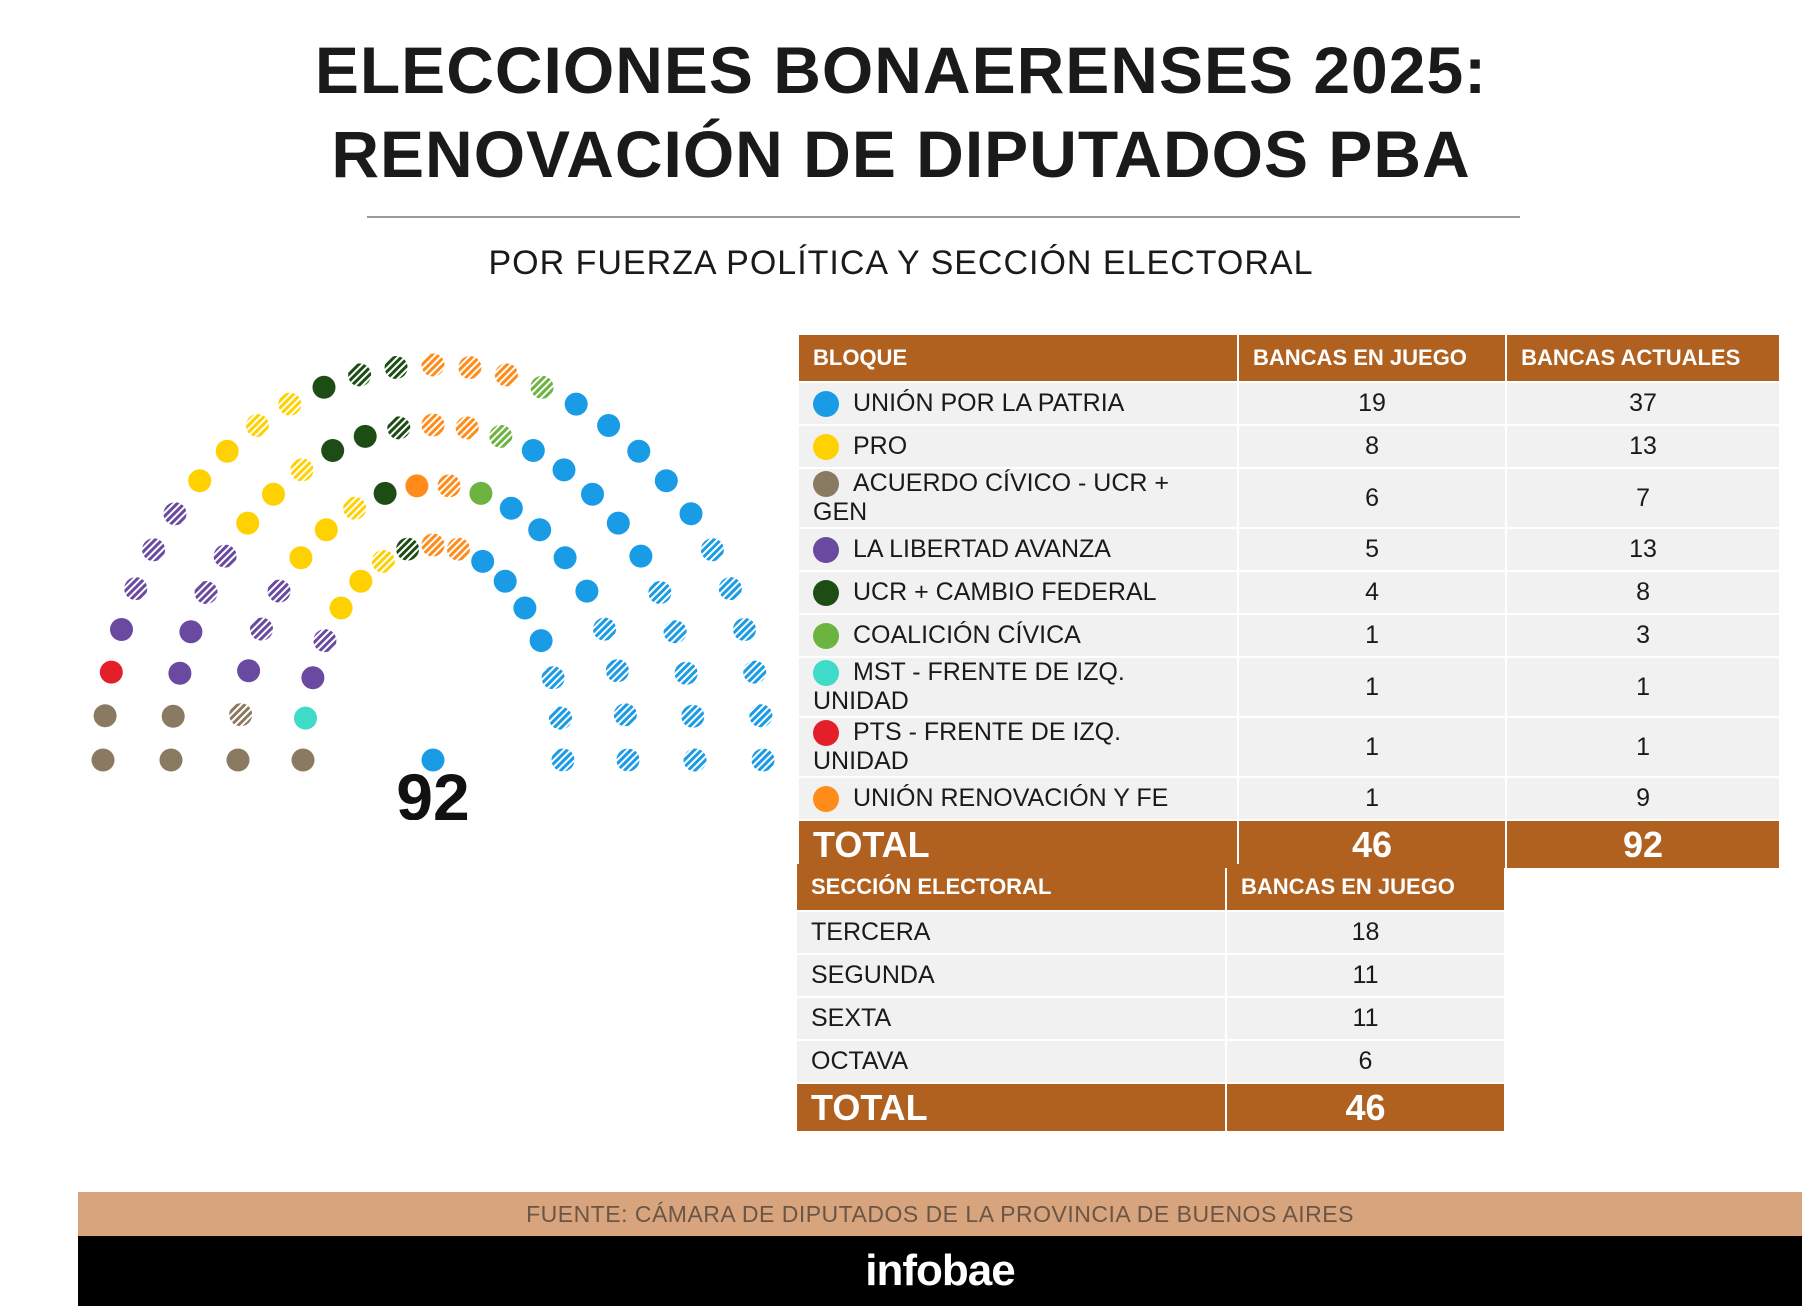 This screenshot has height=1312, width=1802. Describe the element at coordinates (1018, 635) in the screenshot. I see `bloque-cell: COALICIÓN CÍVICA` at that location.